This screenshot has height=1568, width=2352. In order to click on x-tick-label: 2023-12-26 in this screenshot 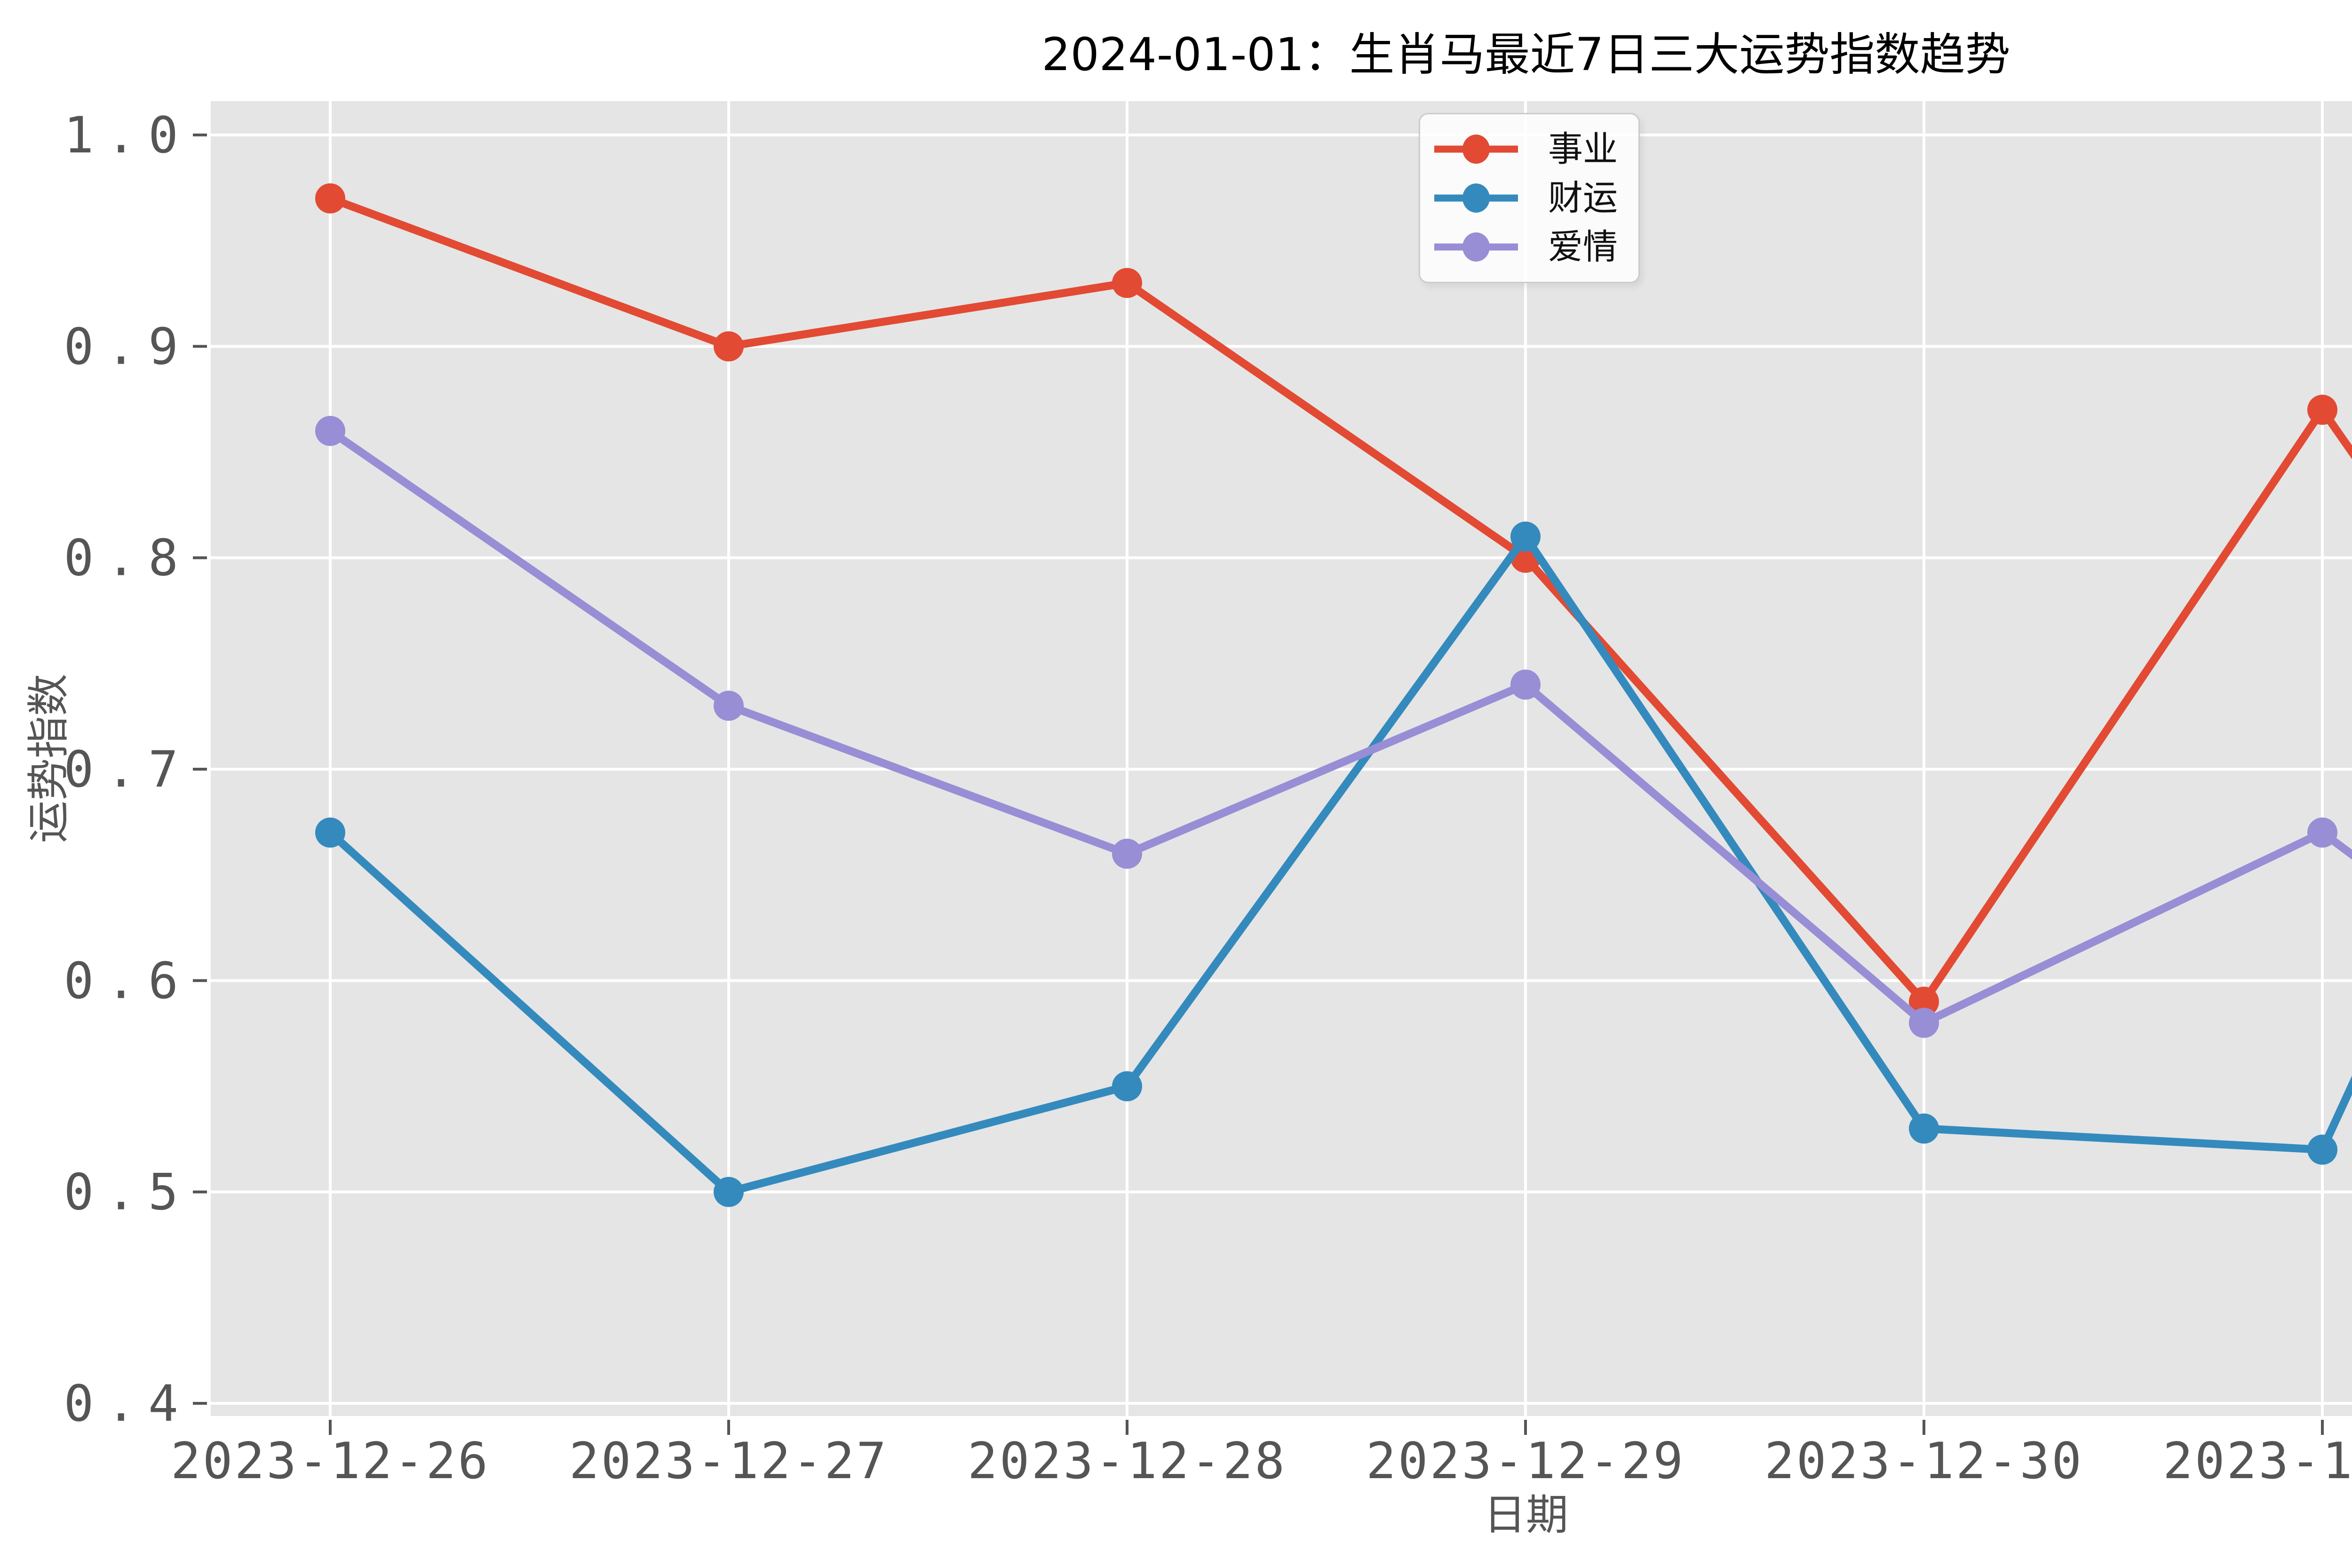, I will do `click(330, 1461)`.